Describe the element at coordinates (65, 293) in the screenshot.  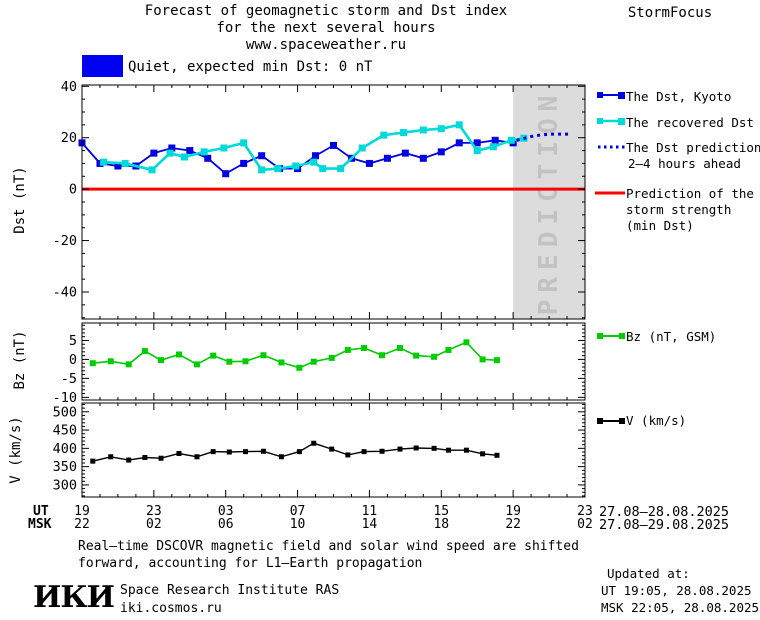
I see `y-tick-label: -40` at that location.